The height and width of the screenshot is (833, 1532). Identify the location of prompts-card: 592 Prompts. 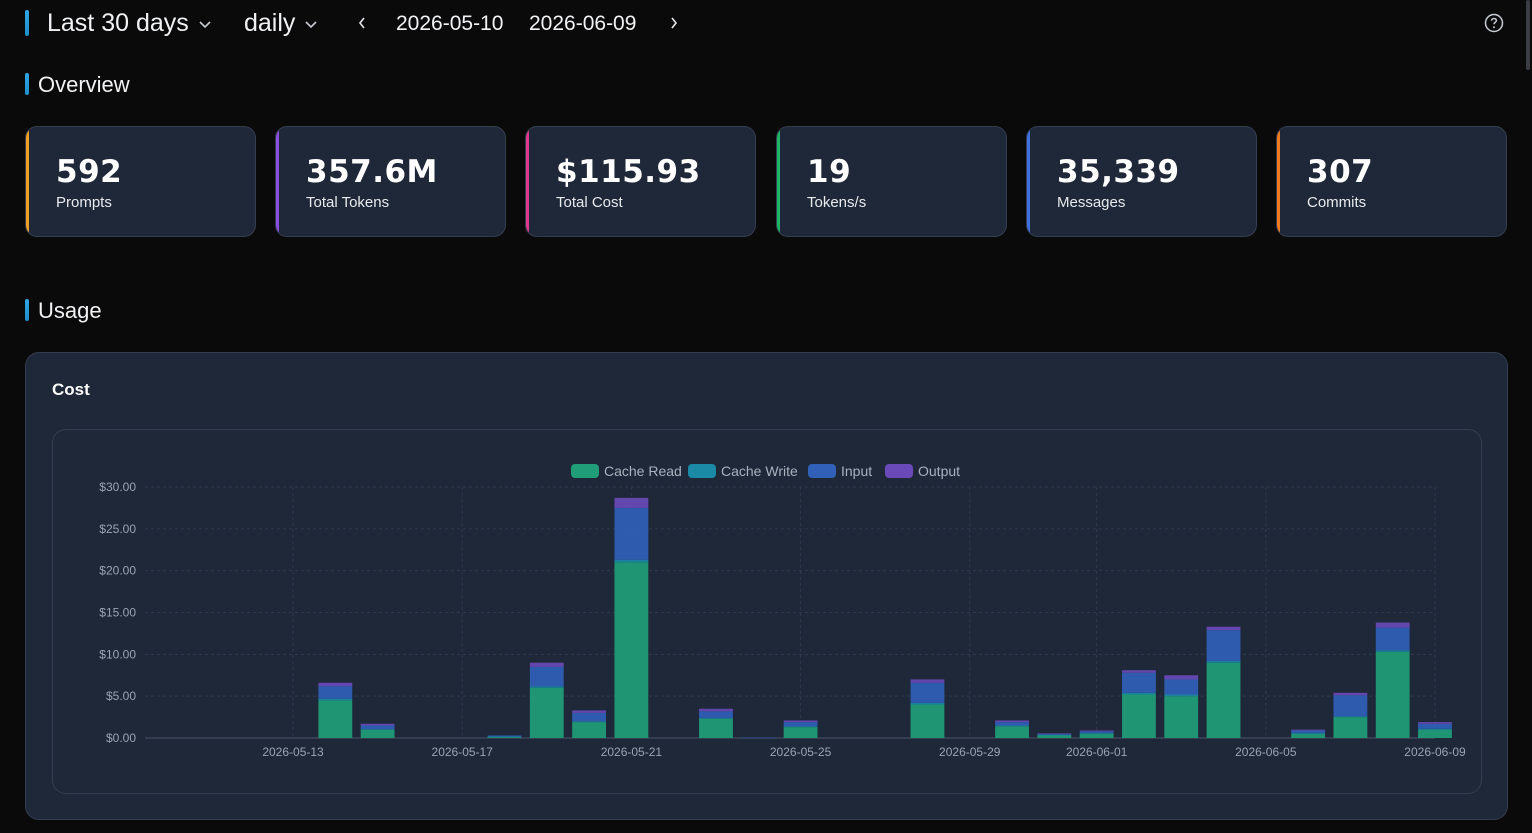
(140, 181).